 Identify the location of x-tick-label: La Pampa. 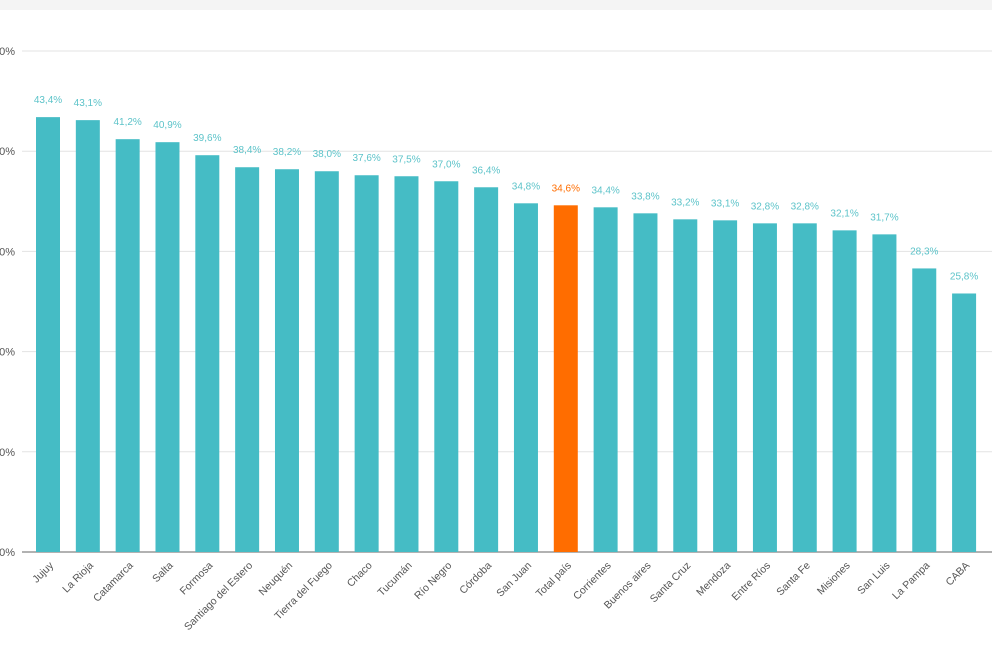
(911, 581).